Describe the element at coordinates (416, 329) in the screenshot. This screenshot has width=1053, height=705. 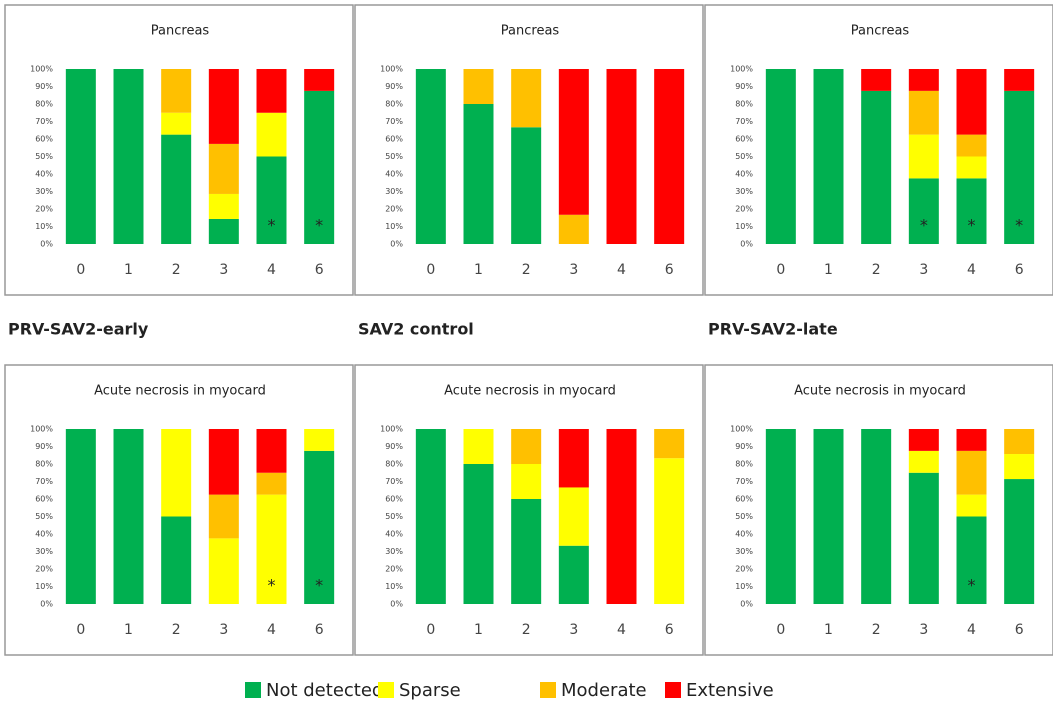
I see `group-label: SAV2 control` at that location.